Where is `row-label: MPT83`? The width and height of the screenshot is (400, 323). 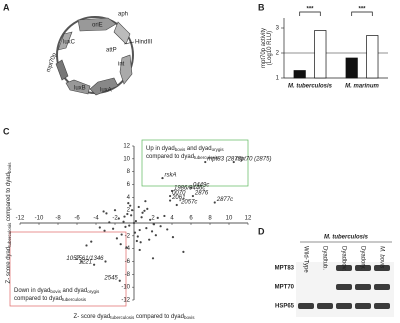
row-label: MPT83 is located at coordinates (285, 269).